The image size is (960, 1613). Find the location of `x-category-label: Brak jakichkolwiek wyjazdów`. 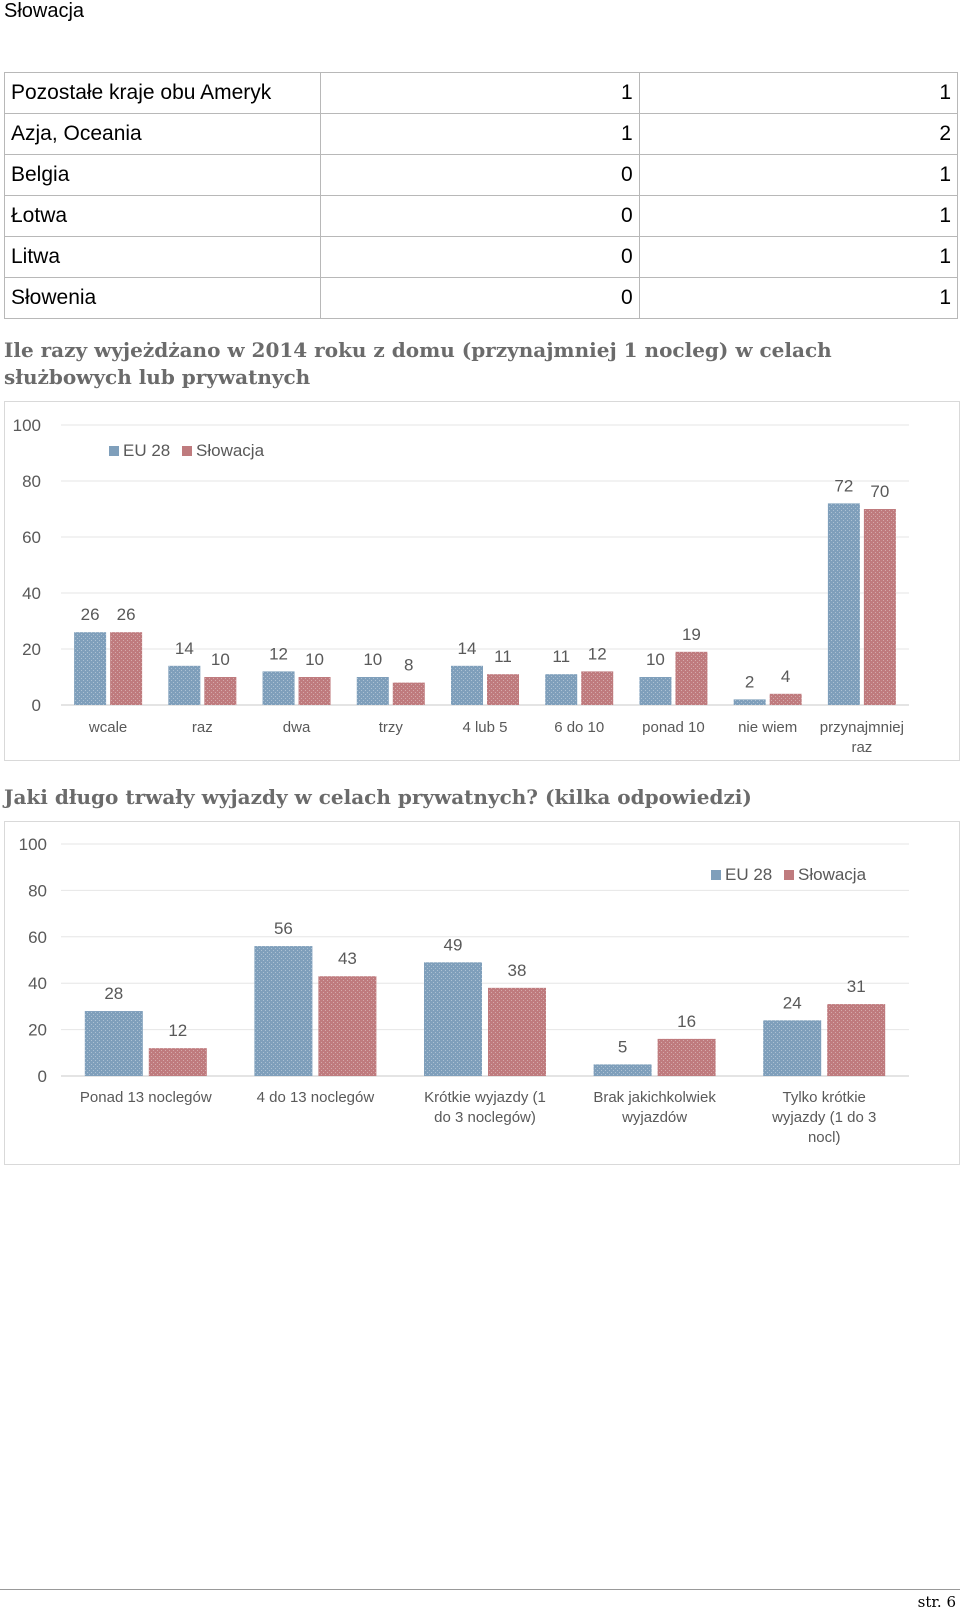

x-category-label: Brak jakichkolwiek wyjazdów is located at coordinates (654, 1107).